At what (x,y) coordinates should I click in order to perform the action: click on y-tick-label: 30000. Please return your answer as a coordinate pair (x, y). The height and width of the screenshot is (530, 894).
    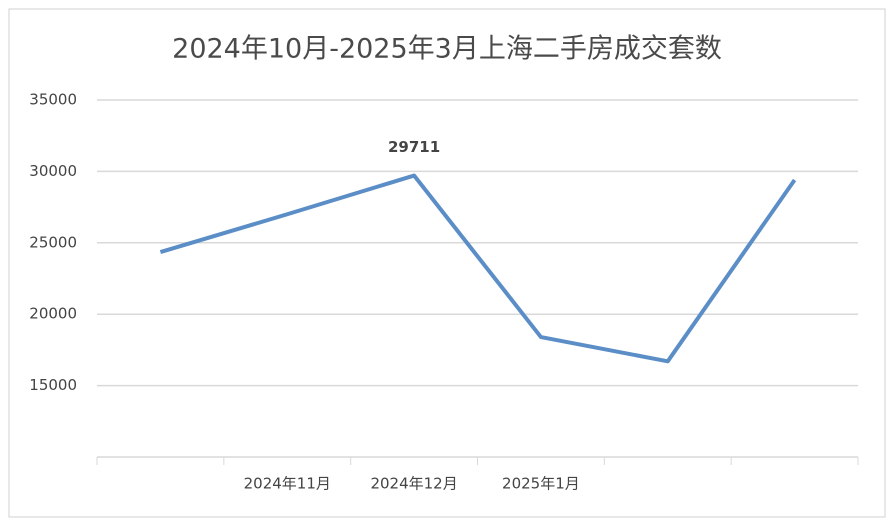
    Looking at the image, I should click on (53, 171).